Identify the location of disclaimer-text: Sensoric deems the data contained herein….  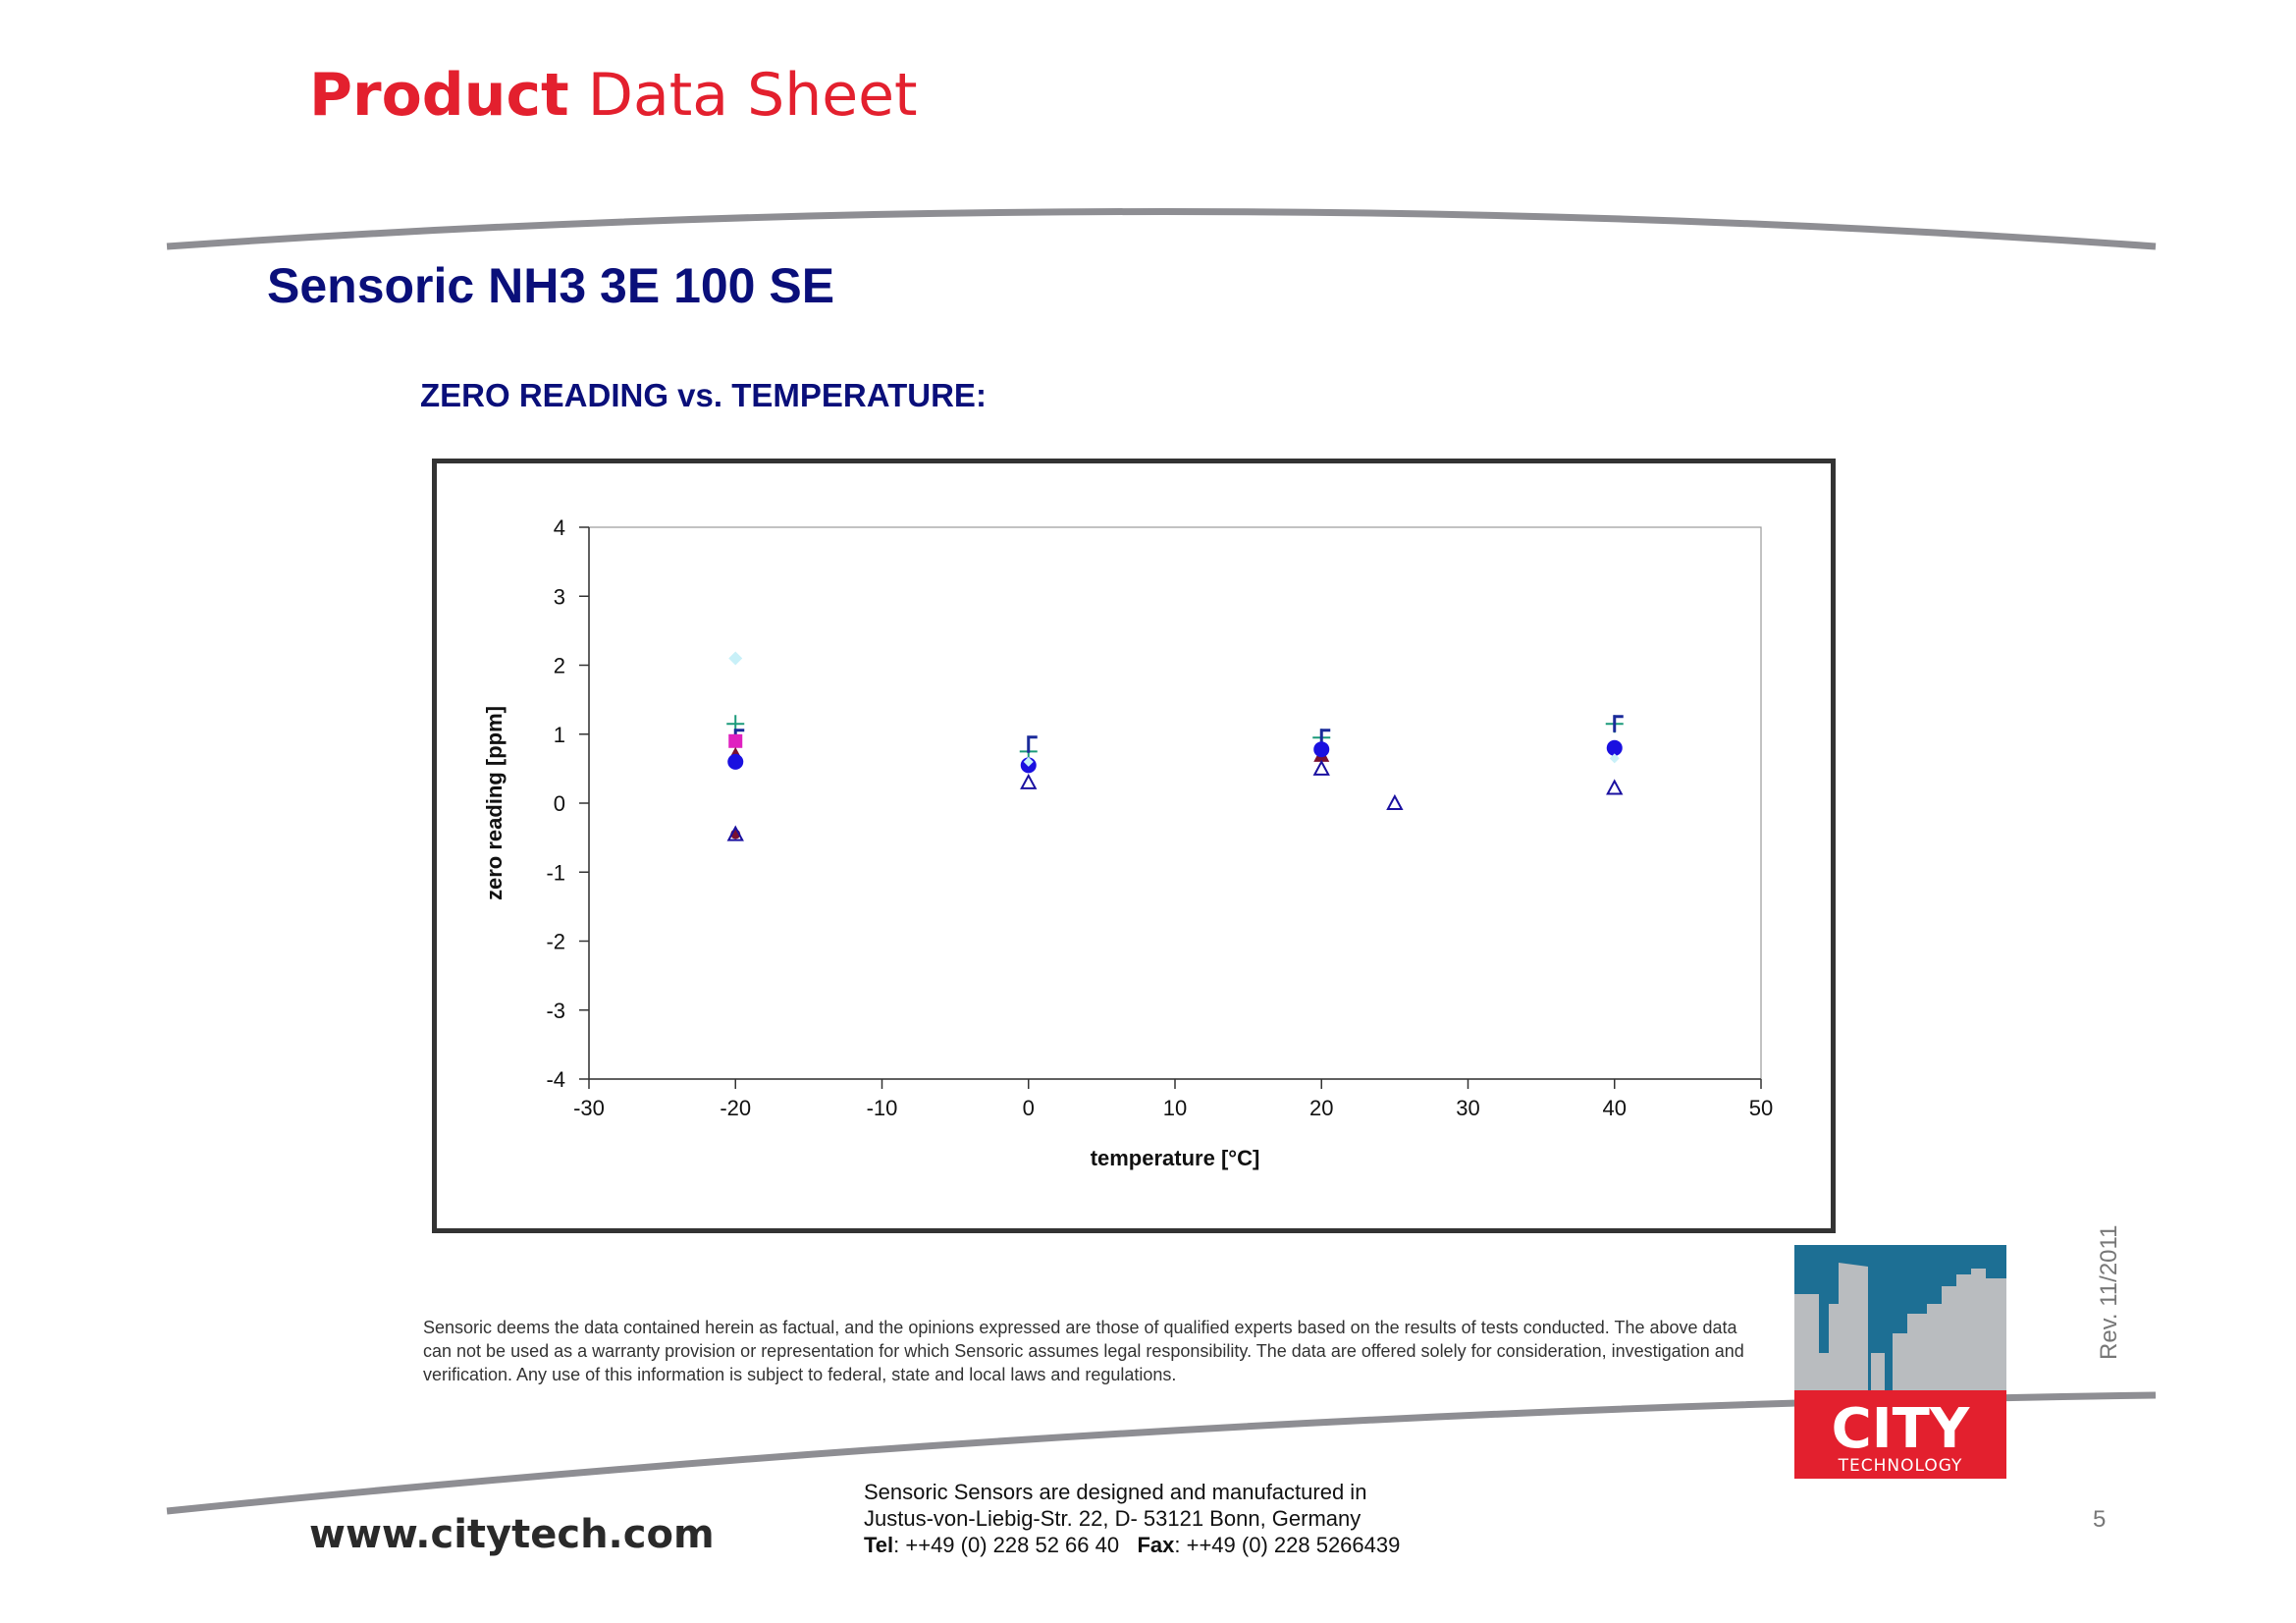
(1083, 1351).